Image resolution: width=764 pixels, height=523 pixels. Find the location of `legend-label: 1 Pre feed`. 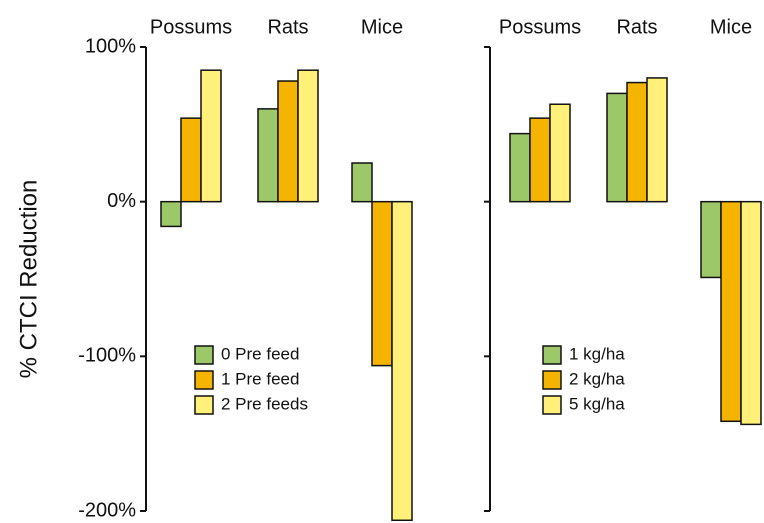

legend-label: 1 Pre feed is located at coordinates (260, 378).